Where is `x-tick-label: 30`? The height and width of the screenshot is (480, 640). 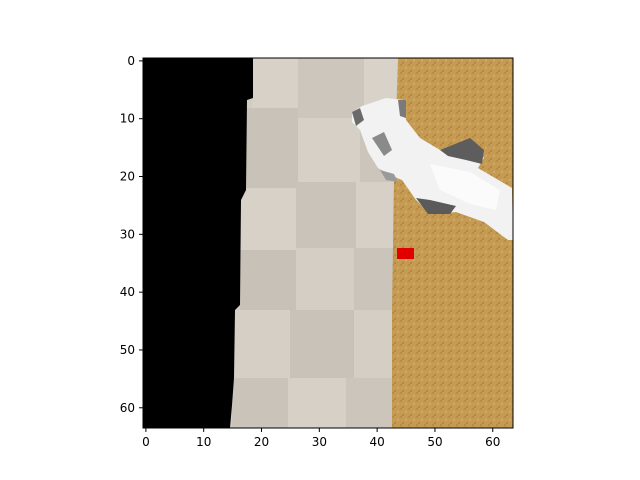 x-tick-label: 30 is located at coordinates (319, 442).